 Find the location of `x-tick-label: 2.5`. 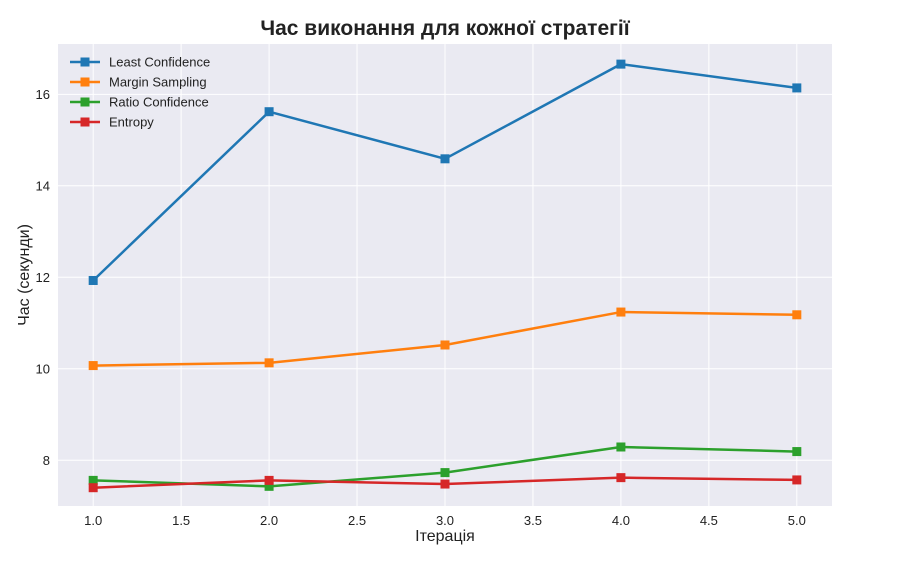

x-tick-label: 2.5 is located at coordinates (357, 520).